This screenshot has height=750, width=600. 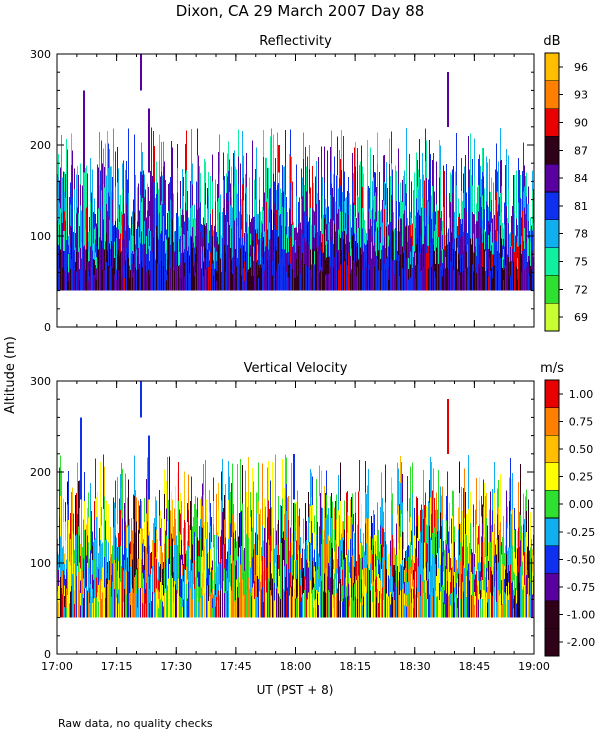 I want to click on colorbar-label: 0.50, so click(x=581, y=449).